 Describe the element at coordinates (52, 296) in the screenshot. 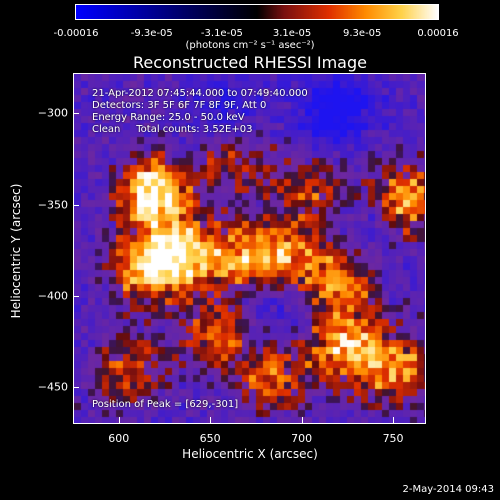

I see `y-tick-label: −400` at that location.